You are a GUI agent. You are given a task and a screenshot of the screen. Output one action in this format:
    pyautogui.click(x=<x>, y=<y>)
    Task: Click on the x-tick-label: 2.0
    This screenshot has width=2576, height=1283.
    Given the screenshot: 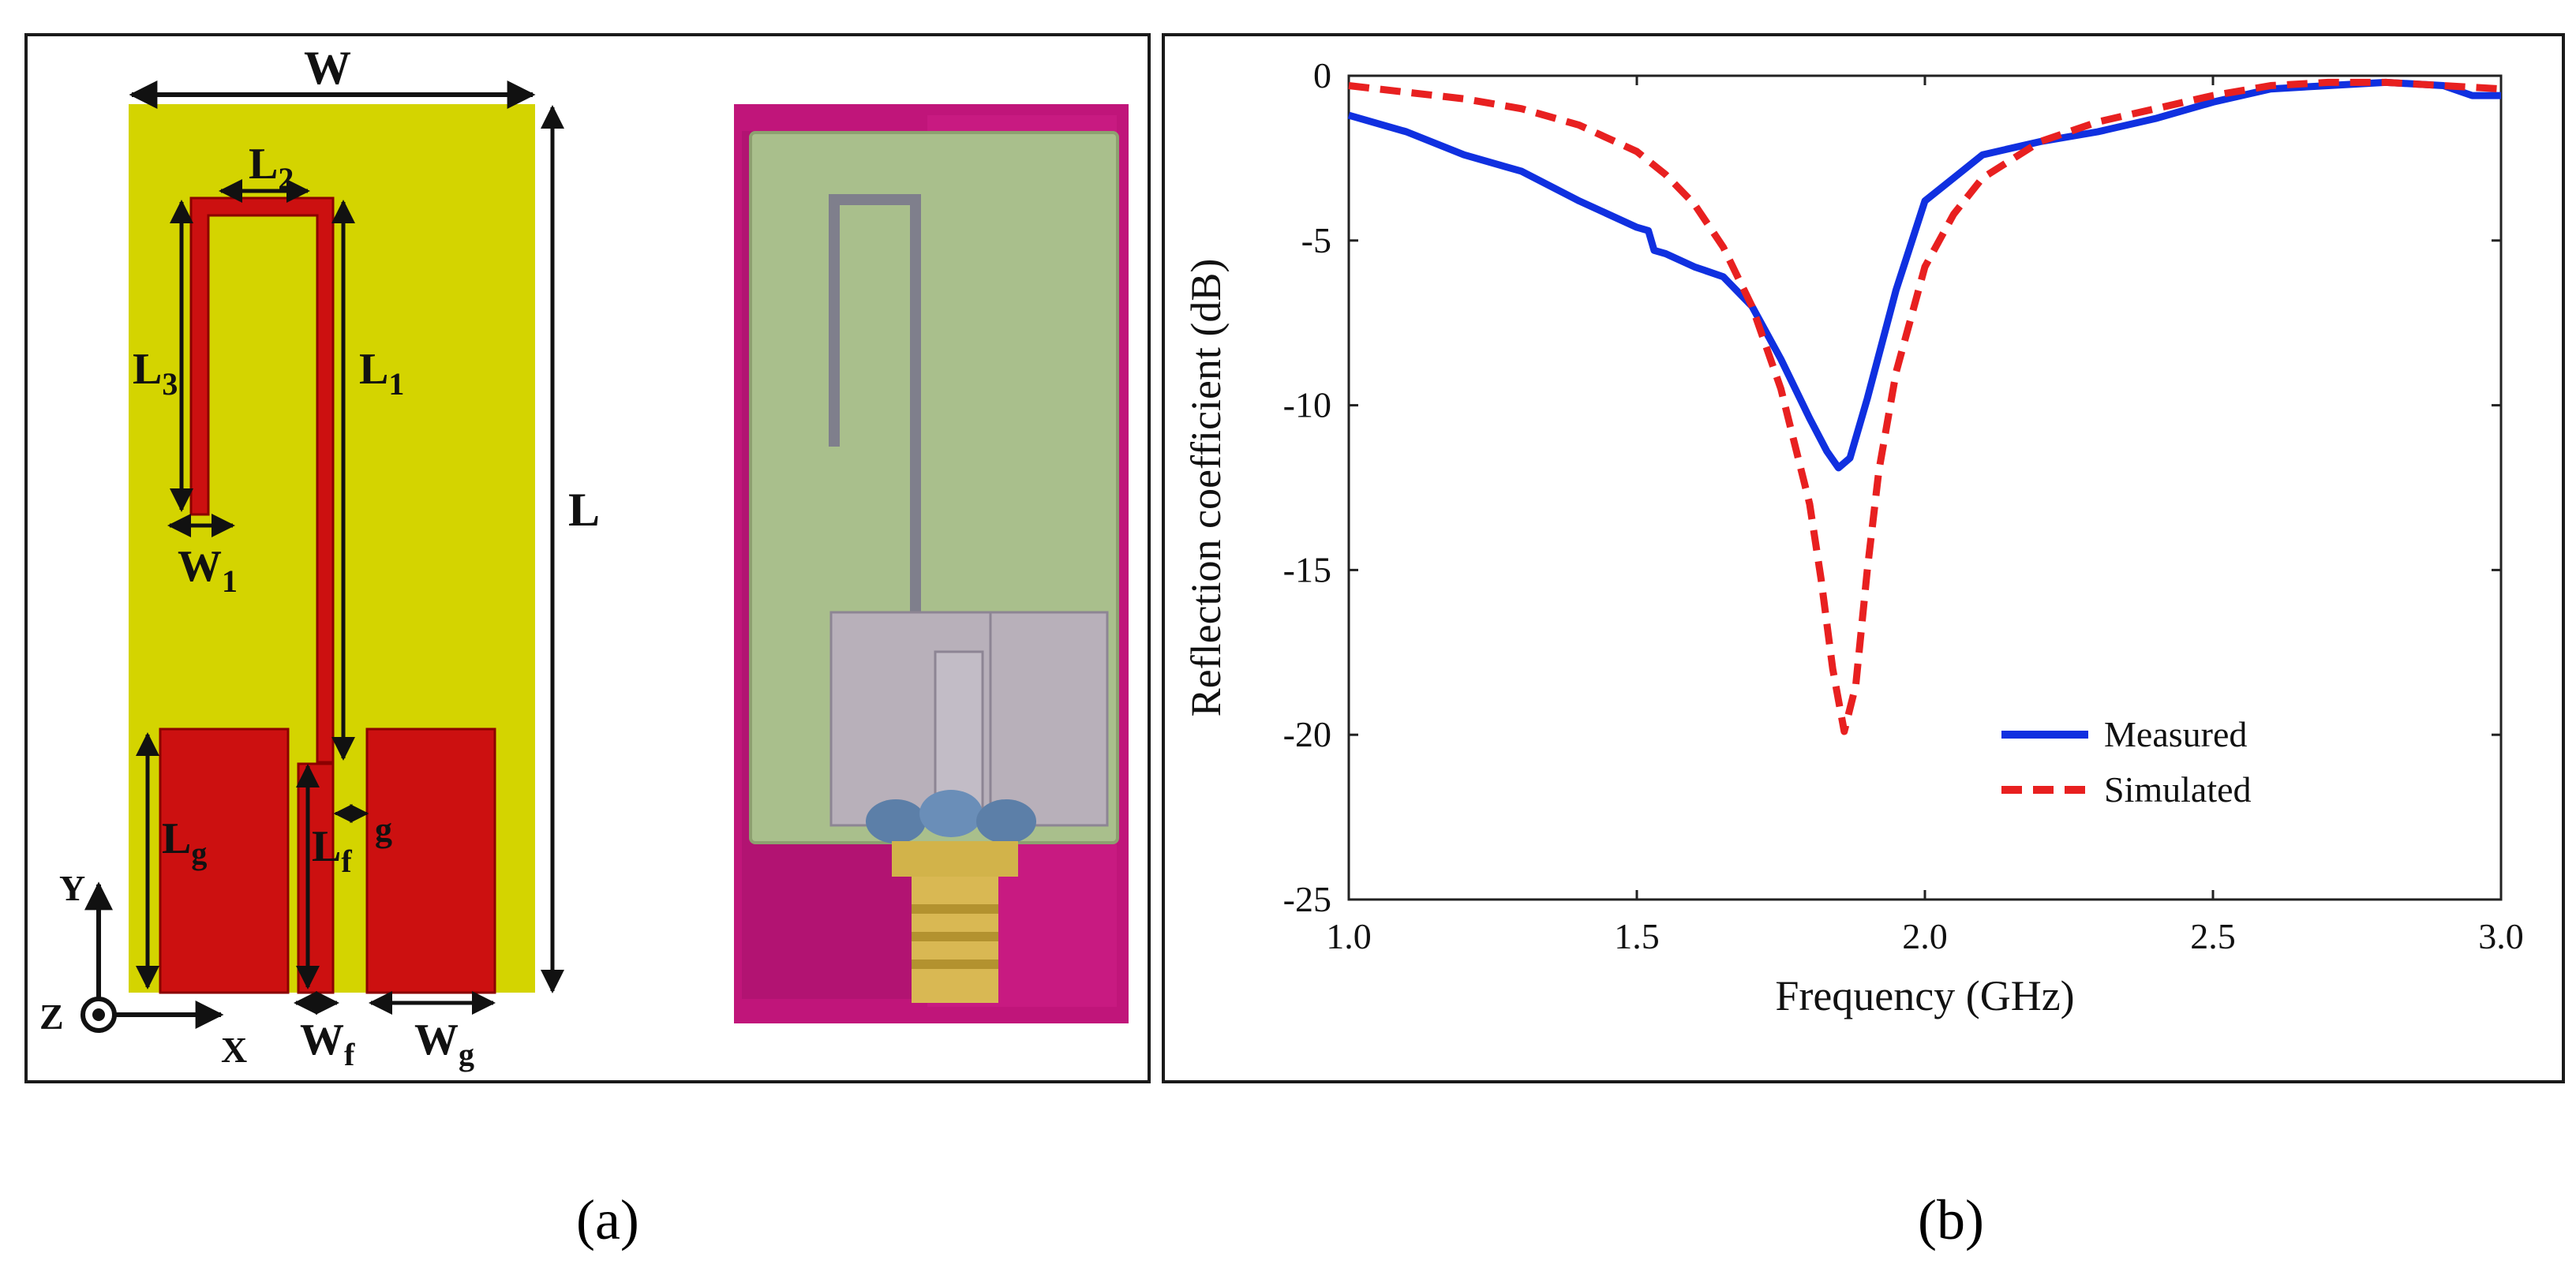 What is the action you would take?
    pyautogui.click(x=1925, y=936)
    